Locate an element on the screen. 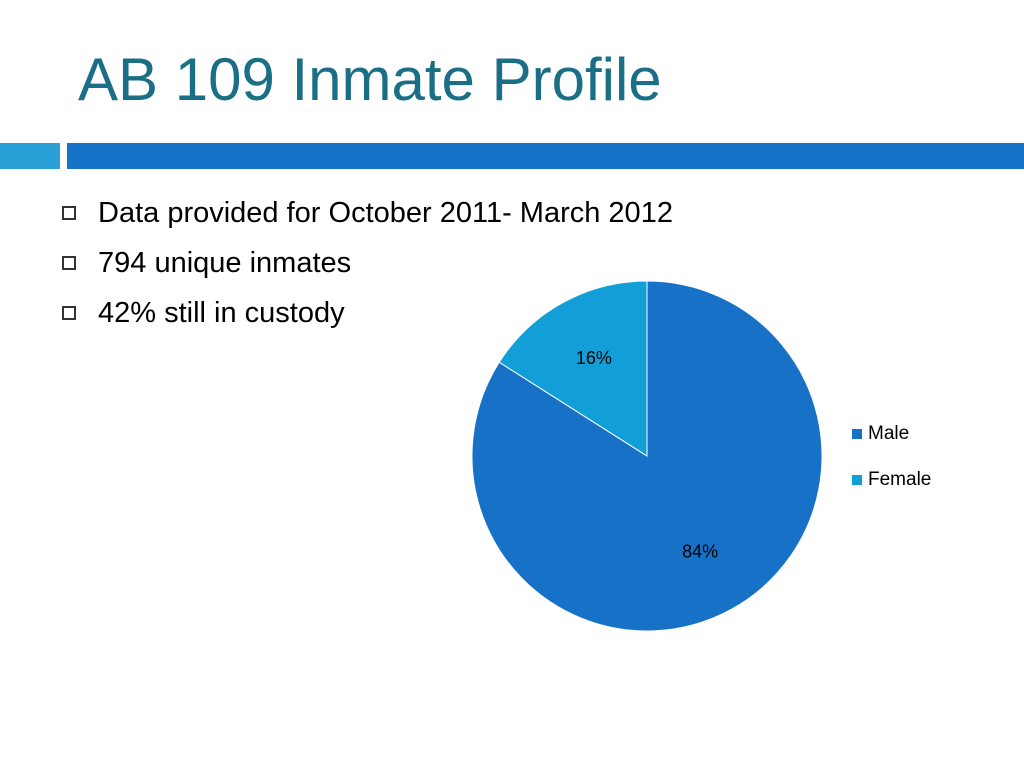 The height and width of the screenshot is (768, 1024). legend-item-male: Male is located at coordinates (891, 433).